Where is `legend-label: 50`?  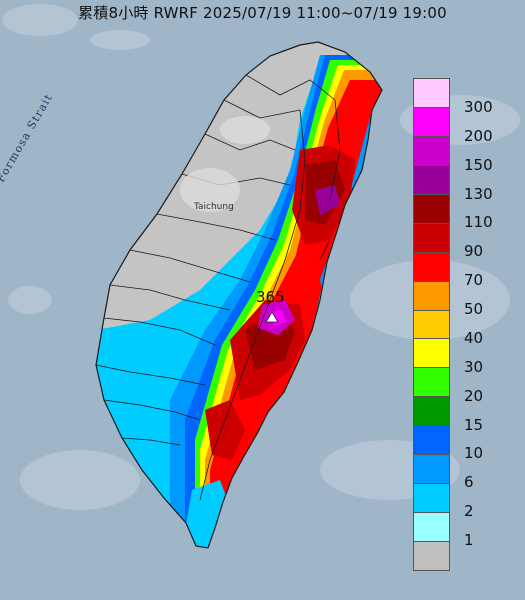
legend-label: 50 is located at coordinates (474, 309).